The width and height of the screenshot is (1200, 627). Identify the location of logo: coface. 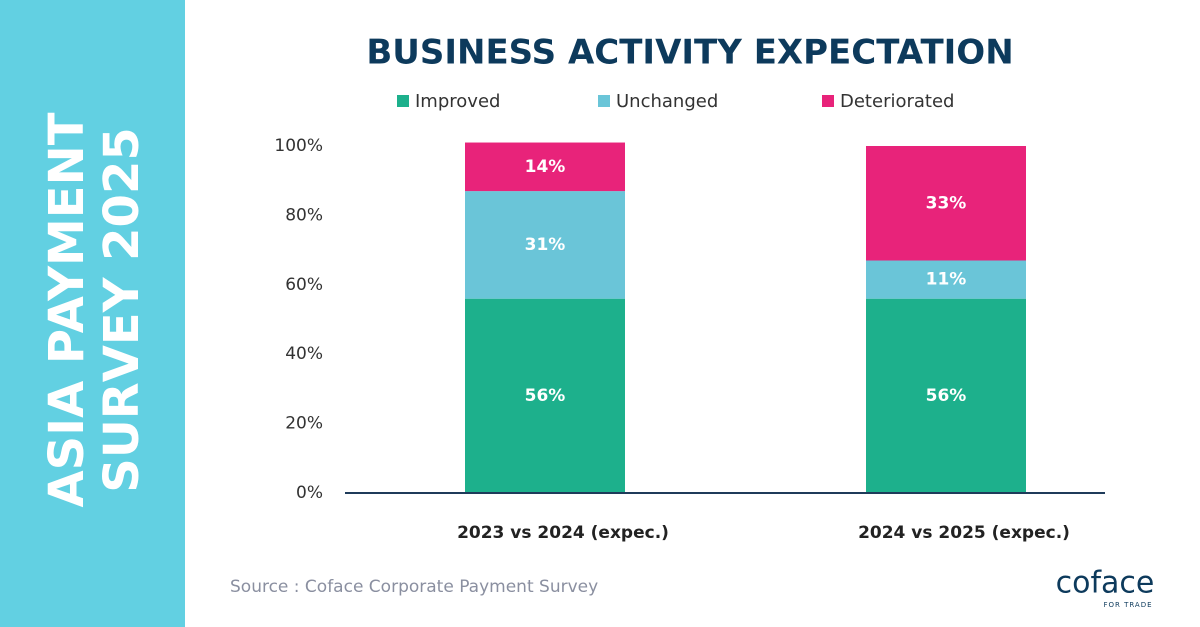
(1105, 583).